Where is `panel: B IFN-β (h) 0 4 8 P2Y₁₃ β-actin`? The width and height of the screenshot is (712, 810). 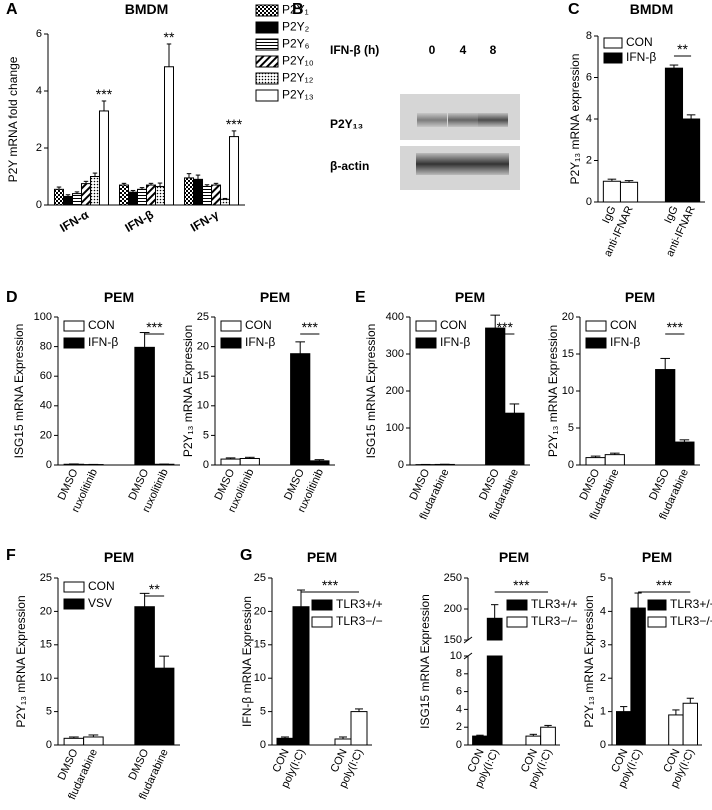
panel: B IFN-β (h) 0 4 8 P2Y₁₃ β-actin is located at coordinates (406, 95).